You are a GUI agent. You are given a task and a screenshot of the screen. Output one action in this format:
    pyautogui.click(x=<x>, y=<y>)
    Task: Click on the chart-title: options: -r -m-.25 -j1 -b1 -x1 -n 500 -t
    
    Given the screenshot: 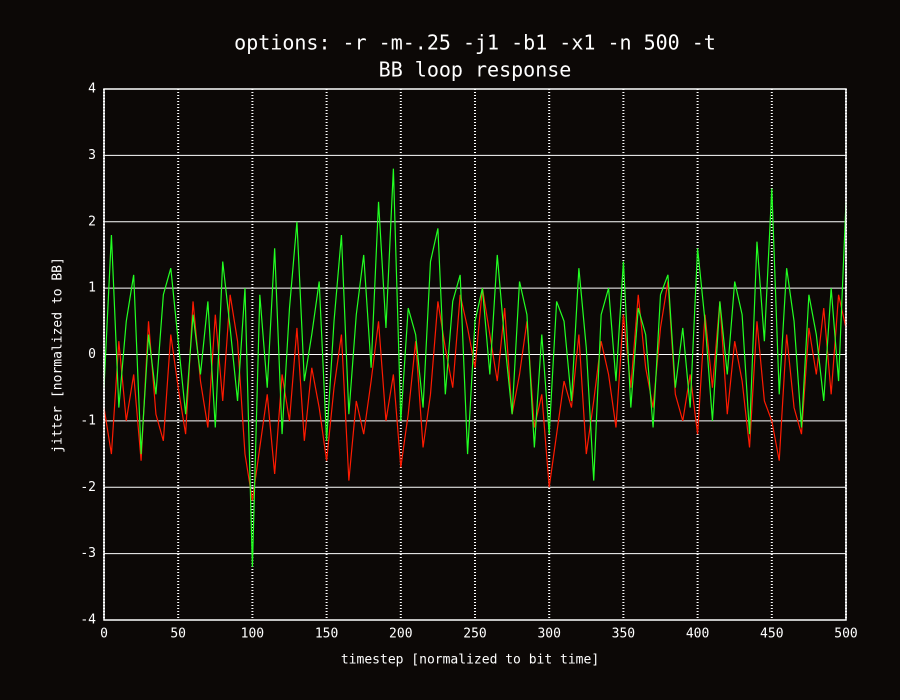 What is the action you would take?
    pyautogui.click(x=475, y=43)
    